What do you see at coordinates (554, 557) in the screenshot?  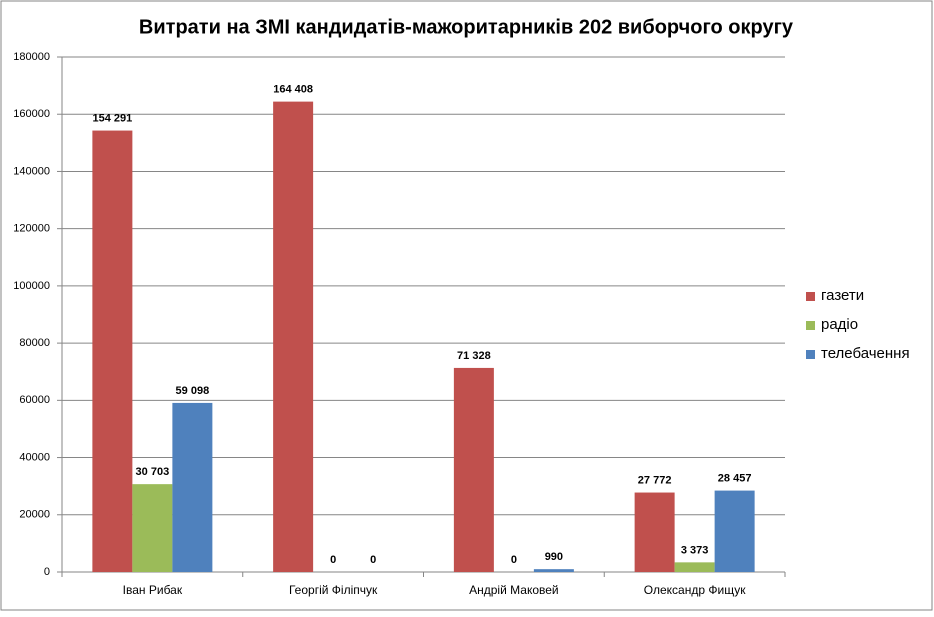 I see `value-label: 990` at bounding box center [554, 557].